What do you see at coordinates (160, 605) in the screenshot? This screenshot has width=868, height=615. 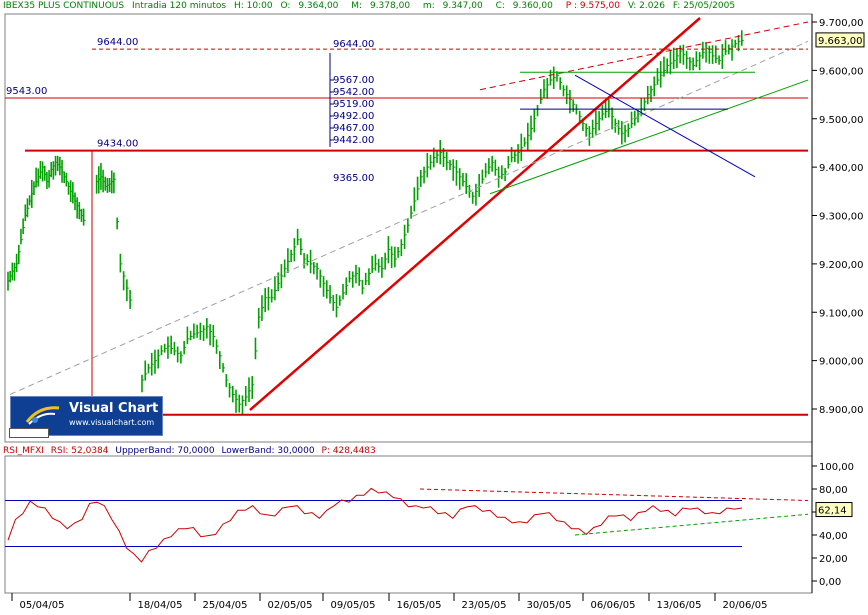 I see `xtick-label: 18/04/05` at bounding box center [160, 605].